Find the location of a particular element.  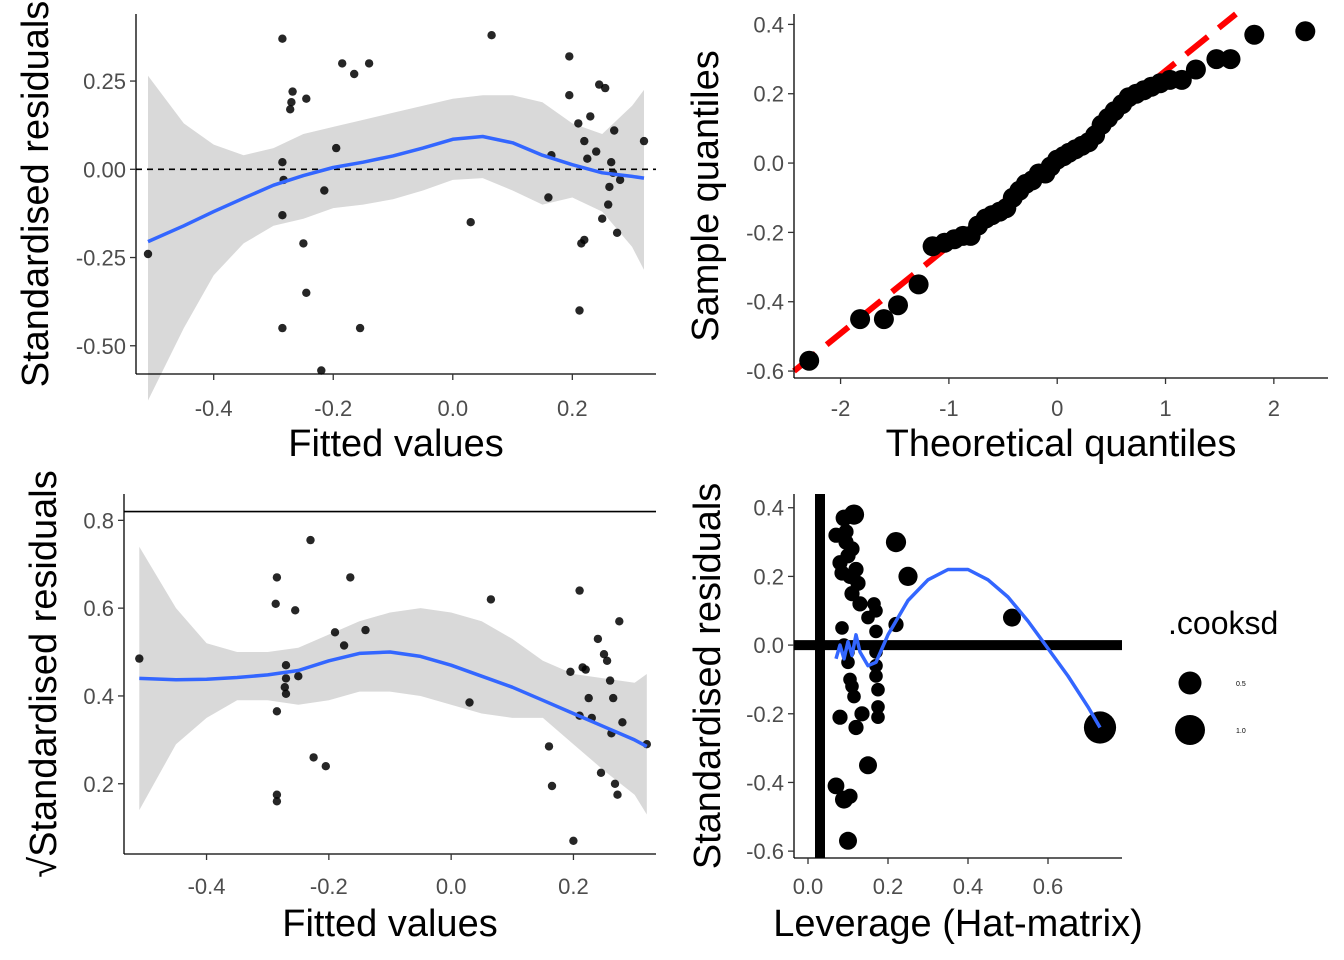

p3-x-tick-label: -0.4 is located at coordinates (207, 886).